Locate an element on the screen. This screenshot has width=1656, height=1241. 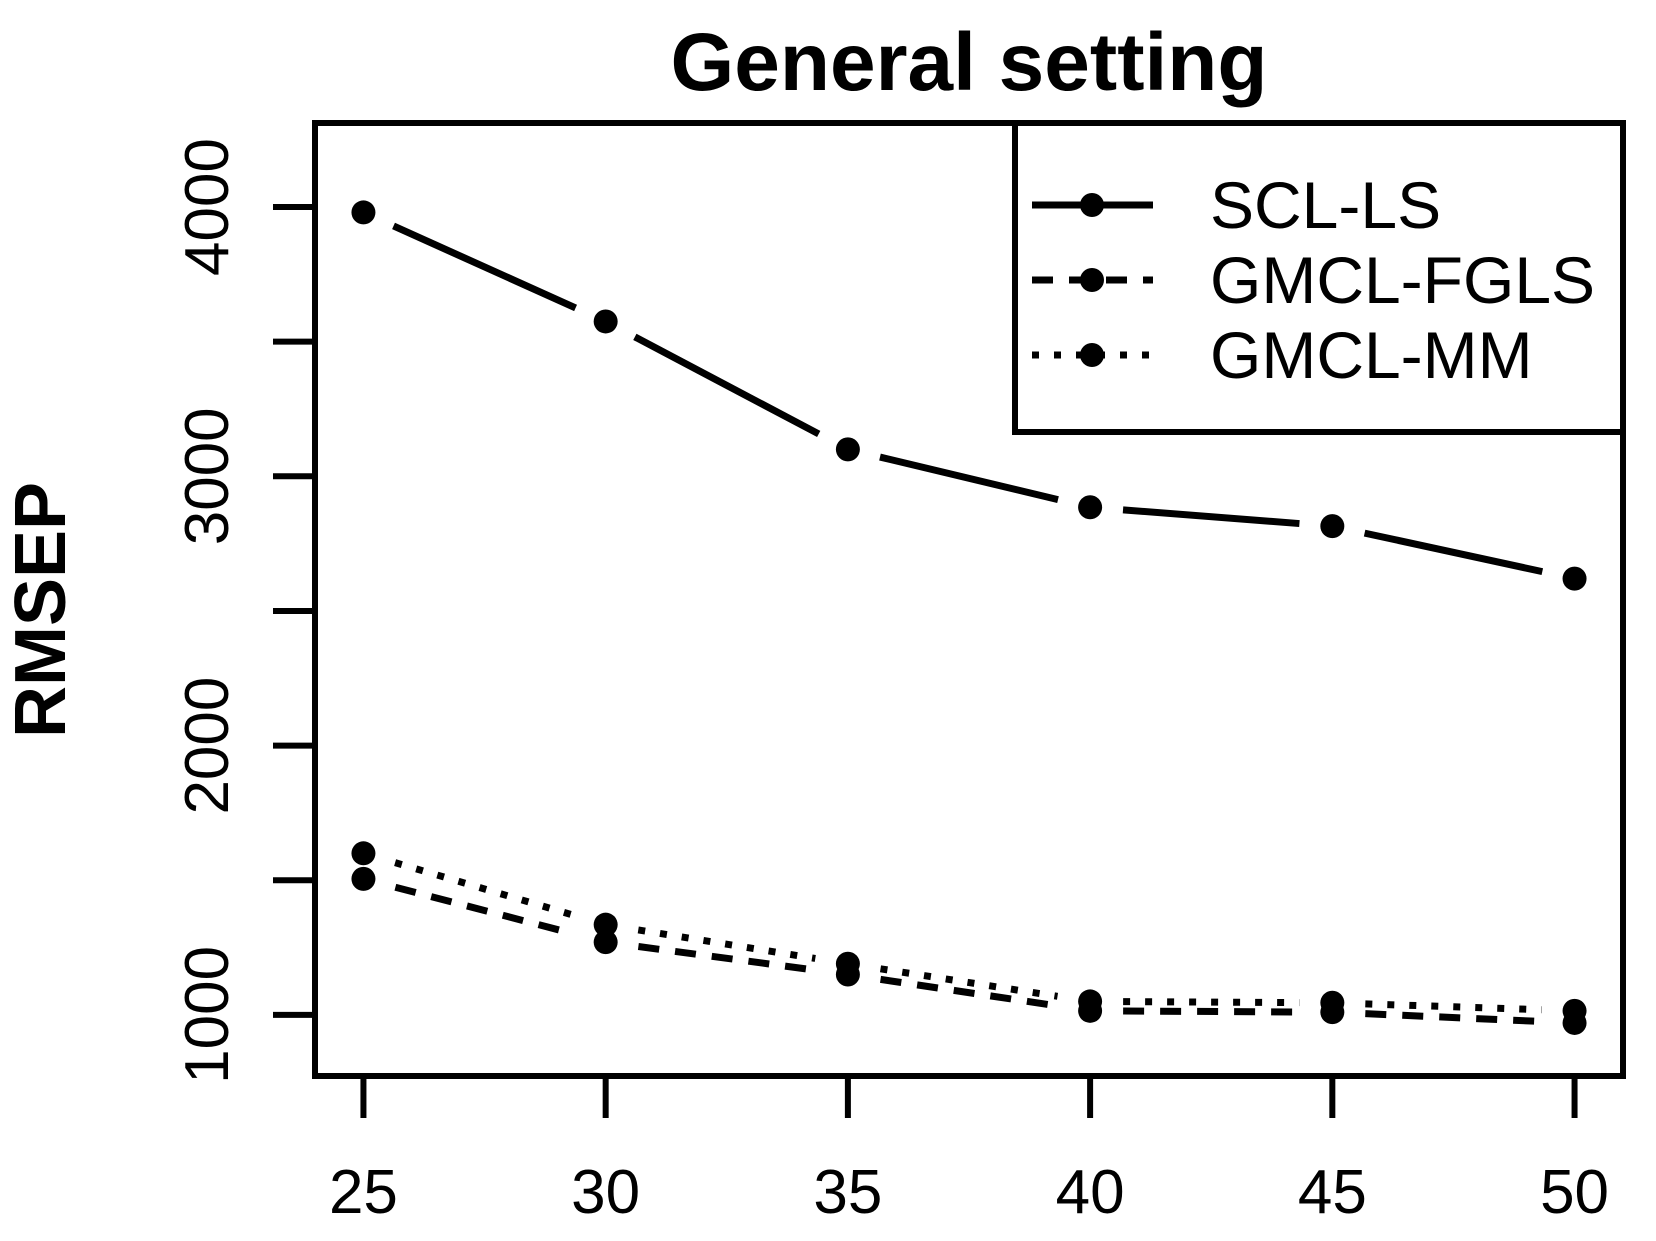
y-axis-title: RMSEP is located at coordinates (41, 610).